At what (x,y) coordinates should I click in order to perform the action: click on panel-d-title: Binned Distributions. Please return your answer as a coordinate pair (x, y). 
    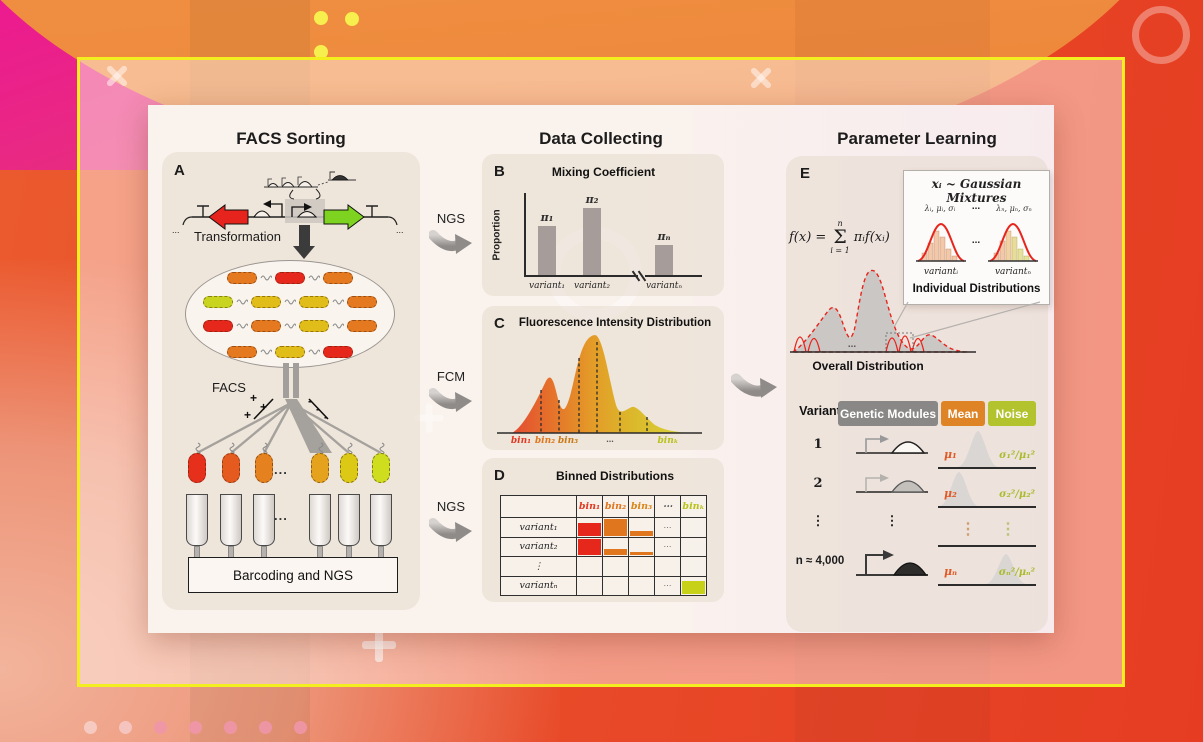
    Looking at the image, I should click on (615, 476).